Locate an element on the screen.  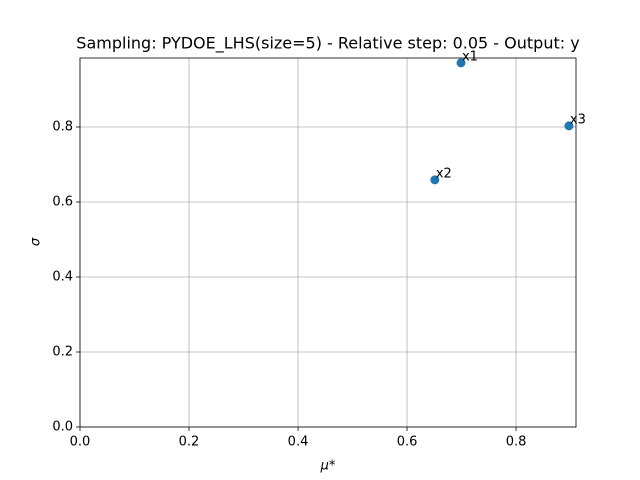
y-tick-label: 0.4 is located at coordinates (62, 277).